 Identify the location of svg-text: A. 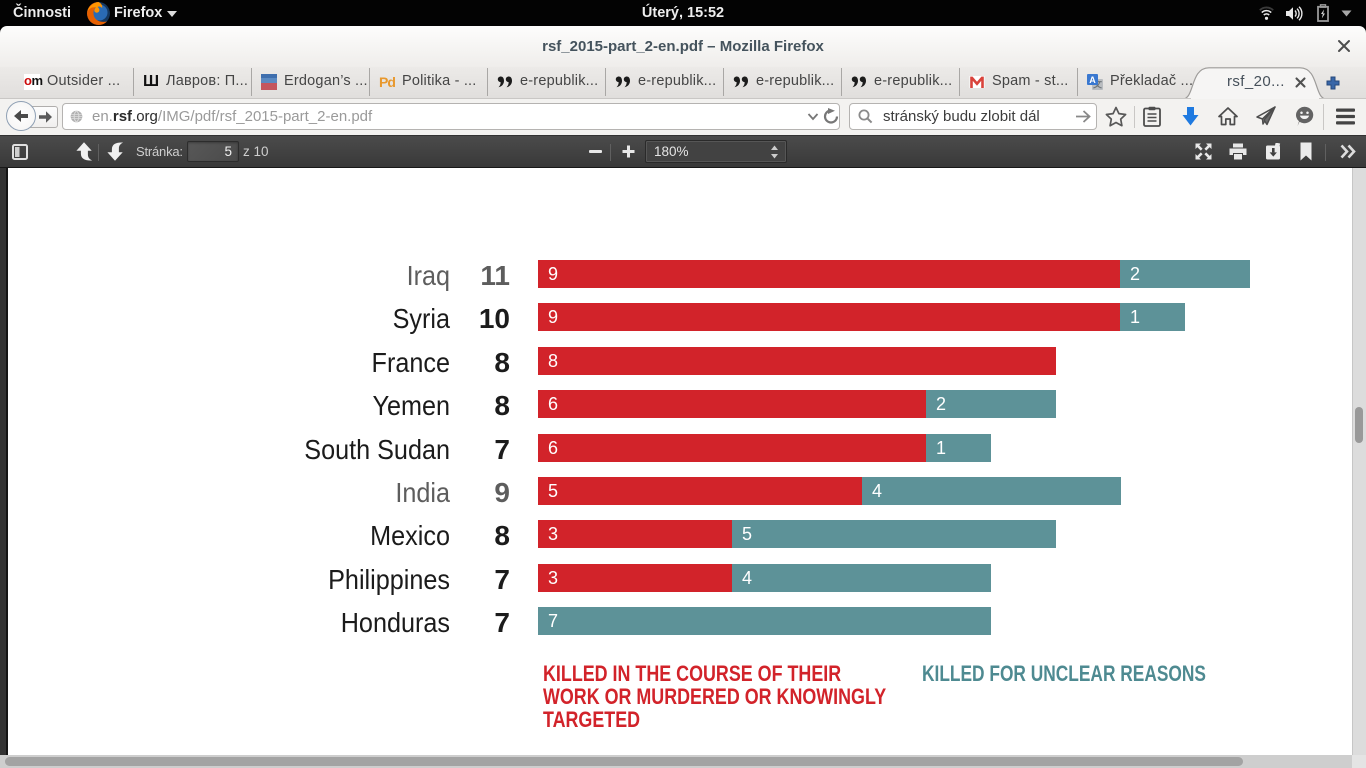
(1092, 80).